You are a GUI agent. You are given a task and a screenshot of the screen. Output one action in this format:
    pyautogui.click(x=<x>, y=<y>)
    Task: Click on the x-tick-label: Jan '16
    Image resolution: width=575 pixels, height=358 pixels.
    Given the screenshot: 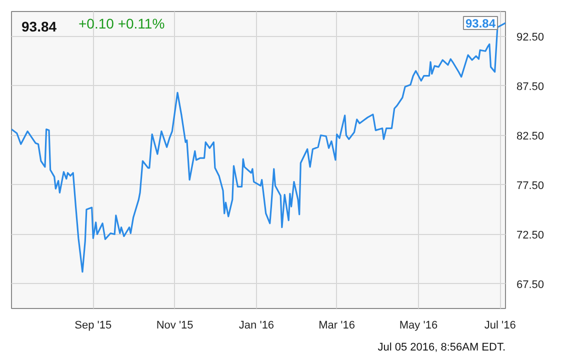 What is the action you would take?
    pyautogui.click(x=256, y=326)
    